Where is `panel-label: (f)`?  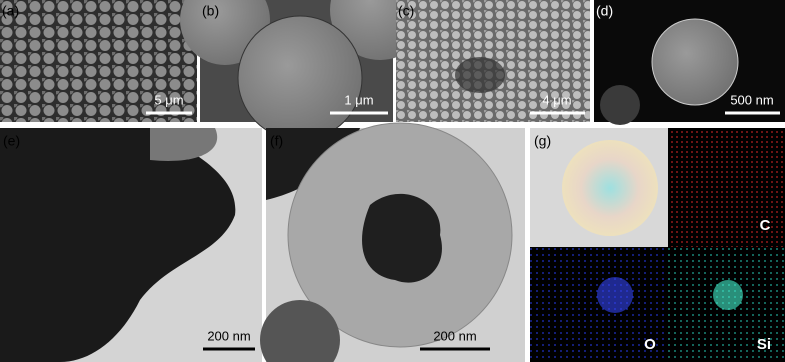 panel-label: (f) is located at coordinates (276, 141).